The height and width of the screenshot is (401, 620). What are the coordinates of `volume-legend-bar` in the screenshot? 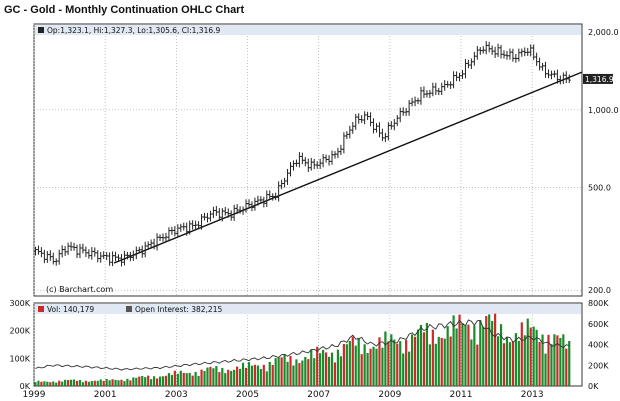 It's located at (308, 309).